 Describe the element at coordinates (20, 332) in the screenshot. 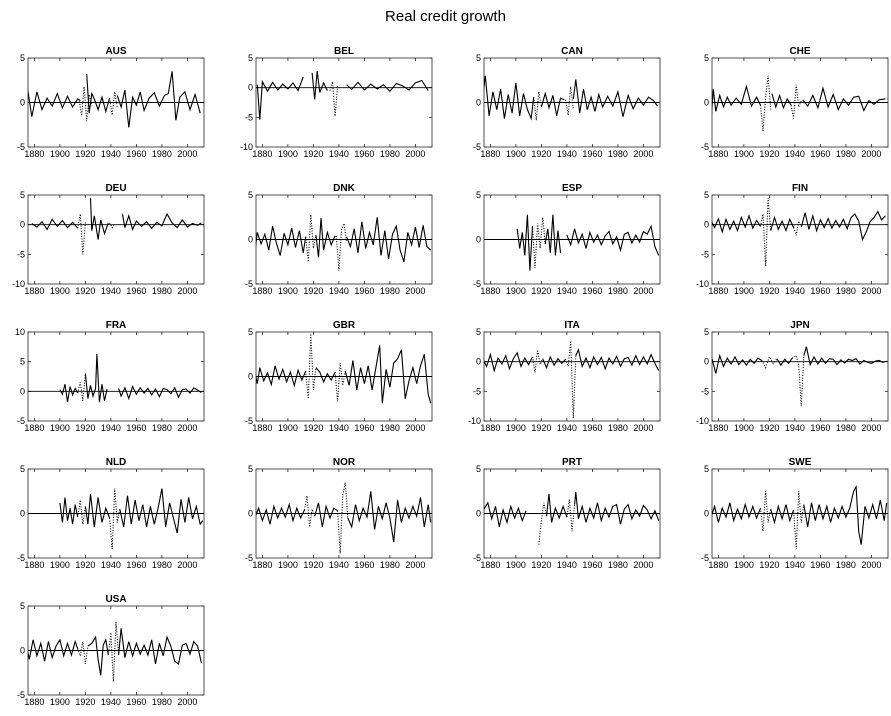

I see `y-tick-label: 10` at that location.